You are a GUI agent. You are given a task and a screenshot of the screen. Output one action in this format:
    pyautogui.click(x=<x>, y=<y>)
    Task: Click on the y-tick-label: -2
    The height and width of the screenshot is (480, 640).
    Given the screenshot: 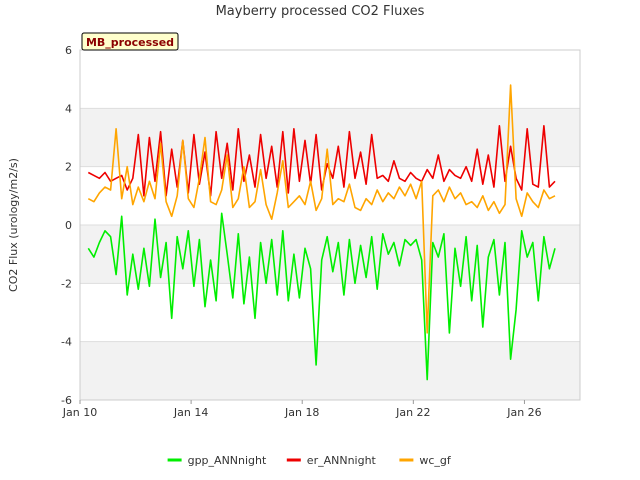 What is the action you would take?
    pyautogui.click(x=66, y=283)
    